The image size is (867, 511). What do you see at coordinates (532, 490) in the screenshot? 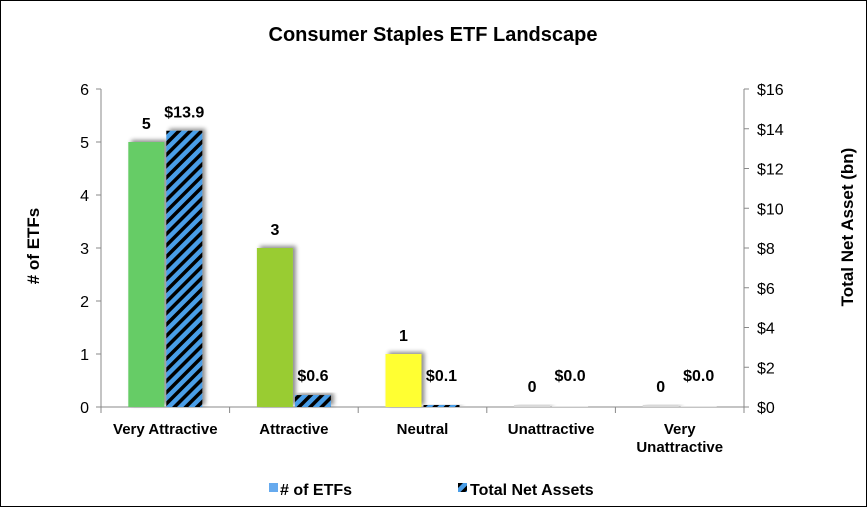
I see `legend-label-net-assets: Total Net Assets` at bounding box center [532, 490].